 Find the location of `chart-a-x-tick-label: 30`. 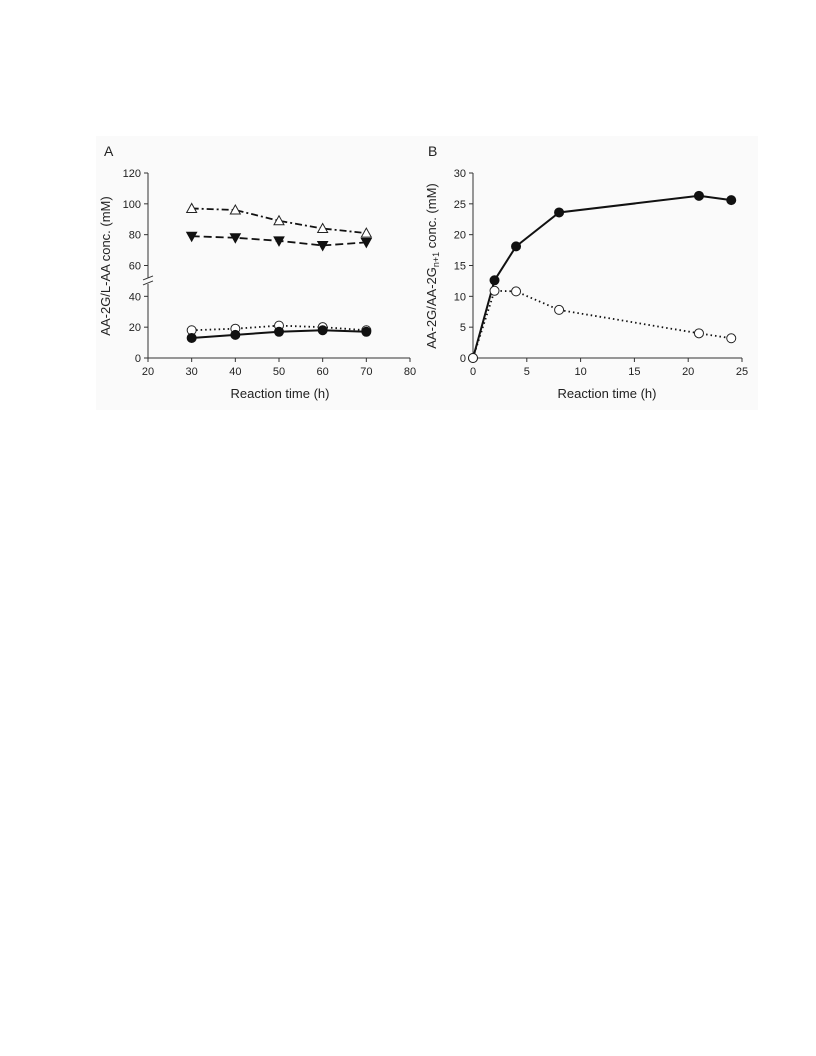

chart-a-x-tick-label: 30 is located at coordinates (192, 372).